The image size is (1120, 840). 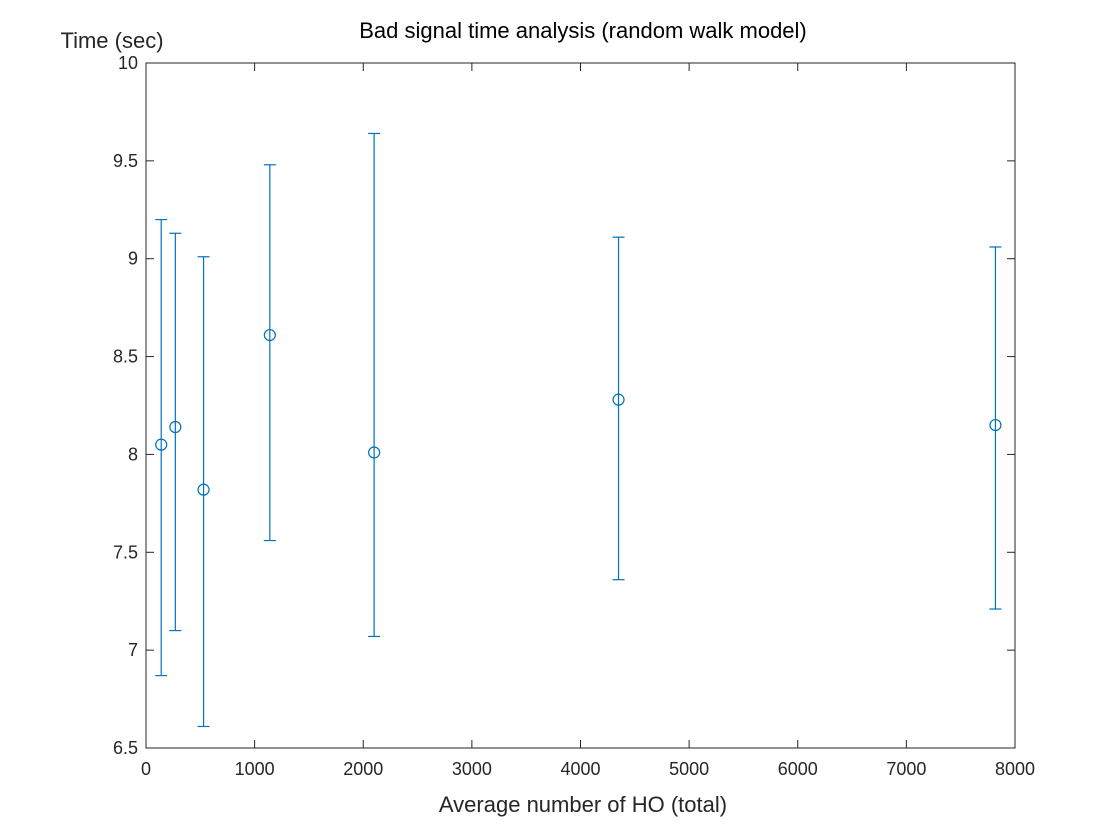 What do you see at coordinates (363, 769) in the screenshot?
I see `x-tick-label: 2000` at bounding box center [363, 769].